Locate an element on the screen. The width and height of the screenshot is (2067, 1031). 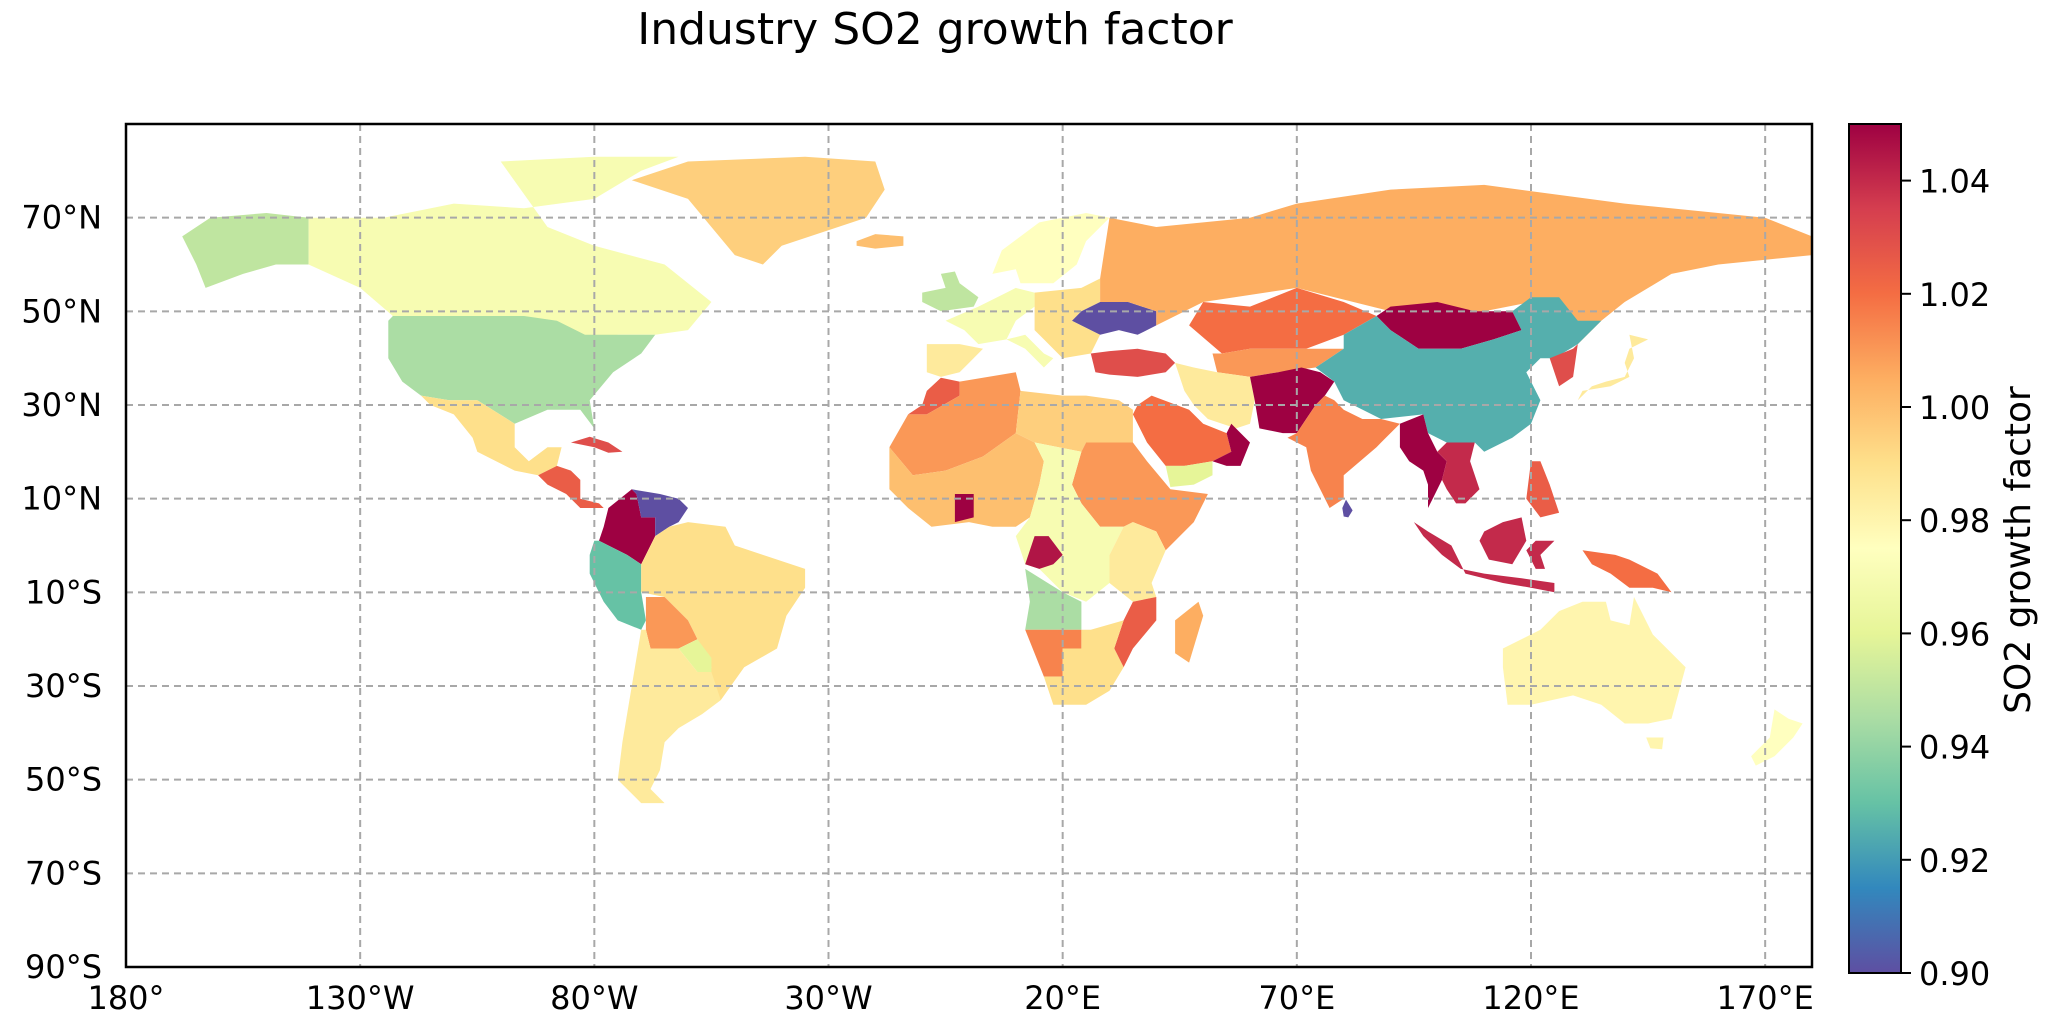
region-ghana is located at coordinates (964, 508).